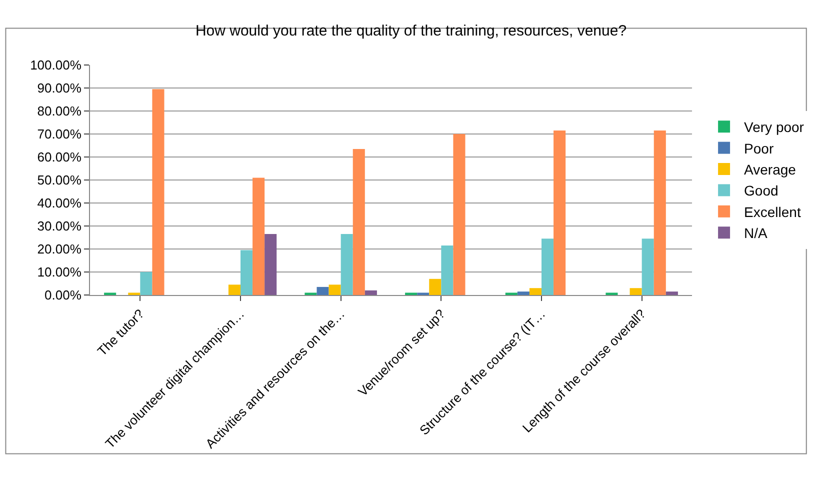 Image resolution: width=822 pixels, height=500 pixels. Describe the element at coordinates (59, 249) in the screenshot. I see `y-tick-label: 20.00%` at that location.